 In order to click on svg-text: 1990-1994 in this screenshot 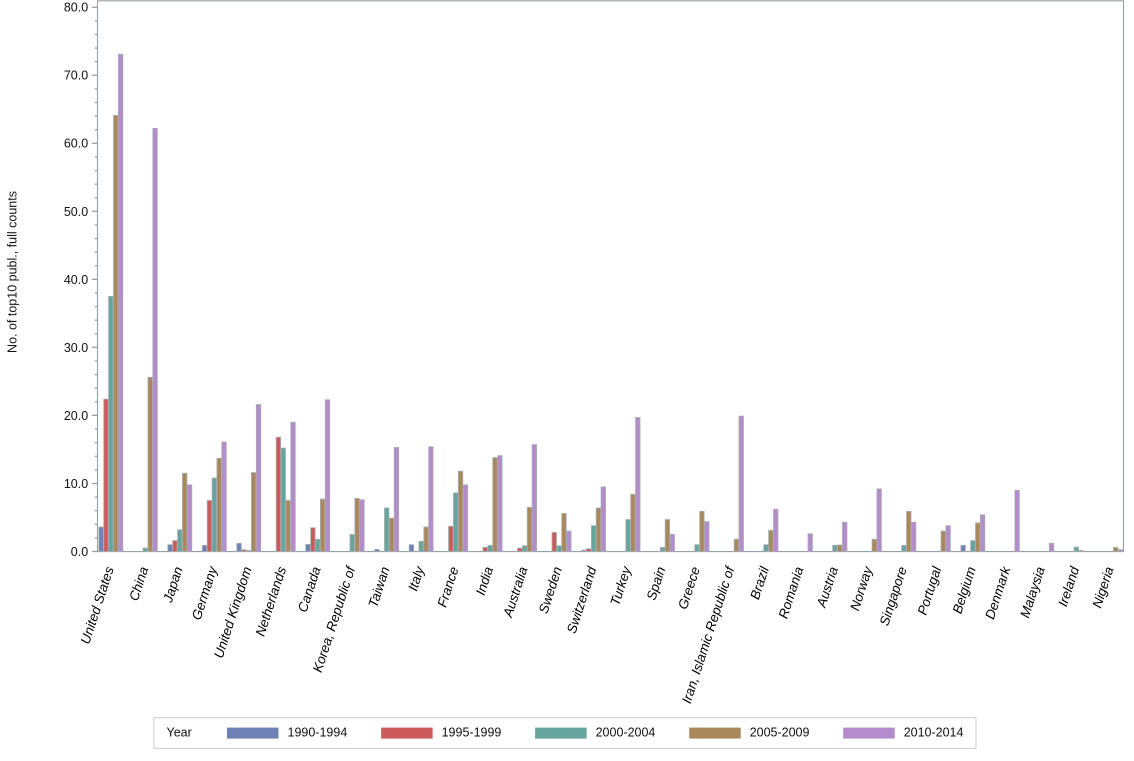, I will do `click(318, 733)`.